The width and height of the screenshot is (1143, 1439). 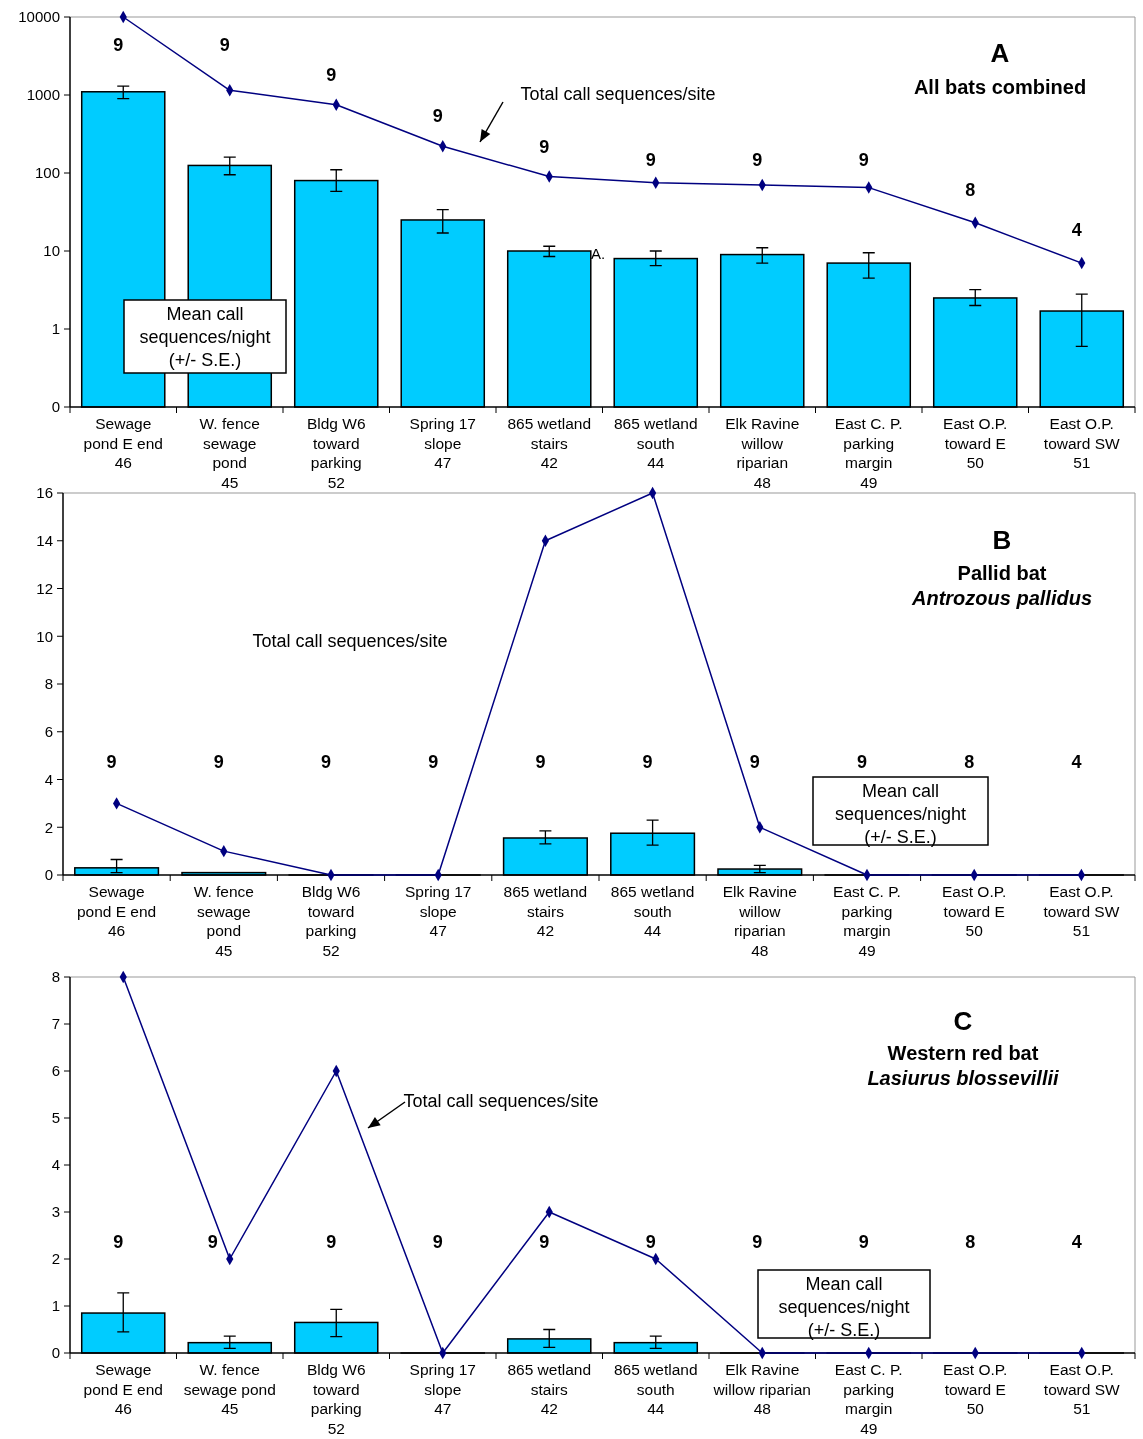 What do you see at coordinates (963, 1065) in the screenshot?
I see `text: Western red bat Lasiurus blossevillii` at bounding box center [963, 1065].